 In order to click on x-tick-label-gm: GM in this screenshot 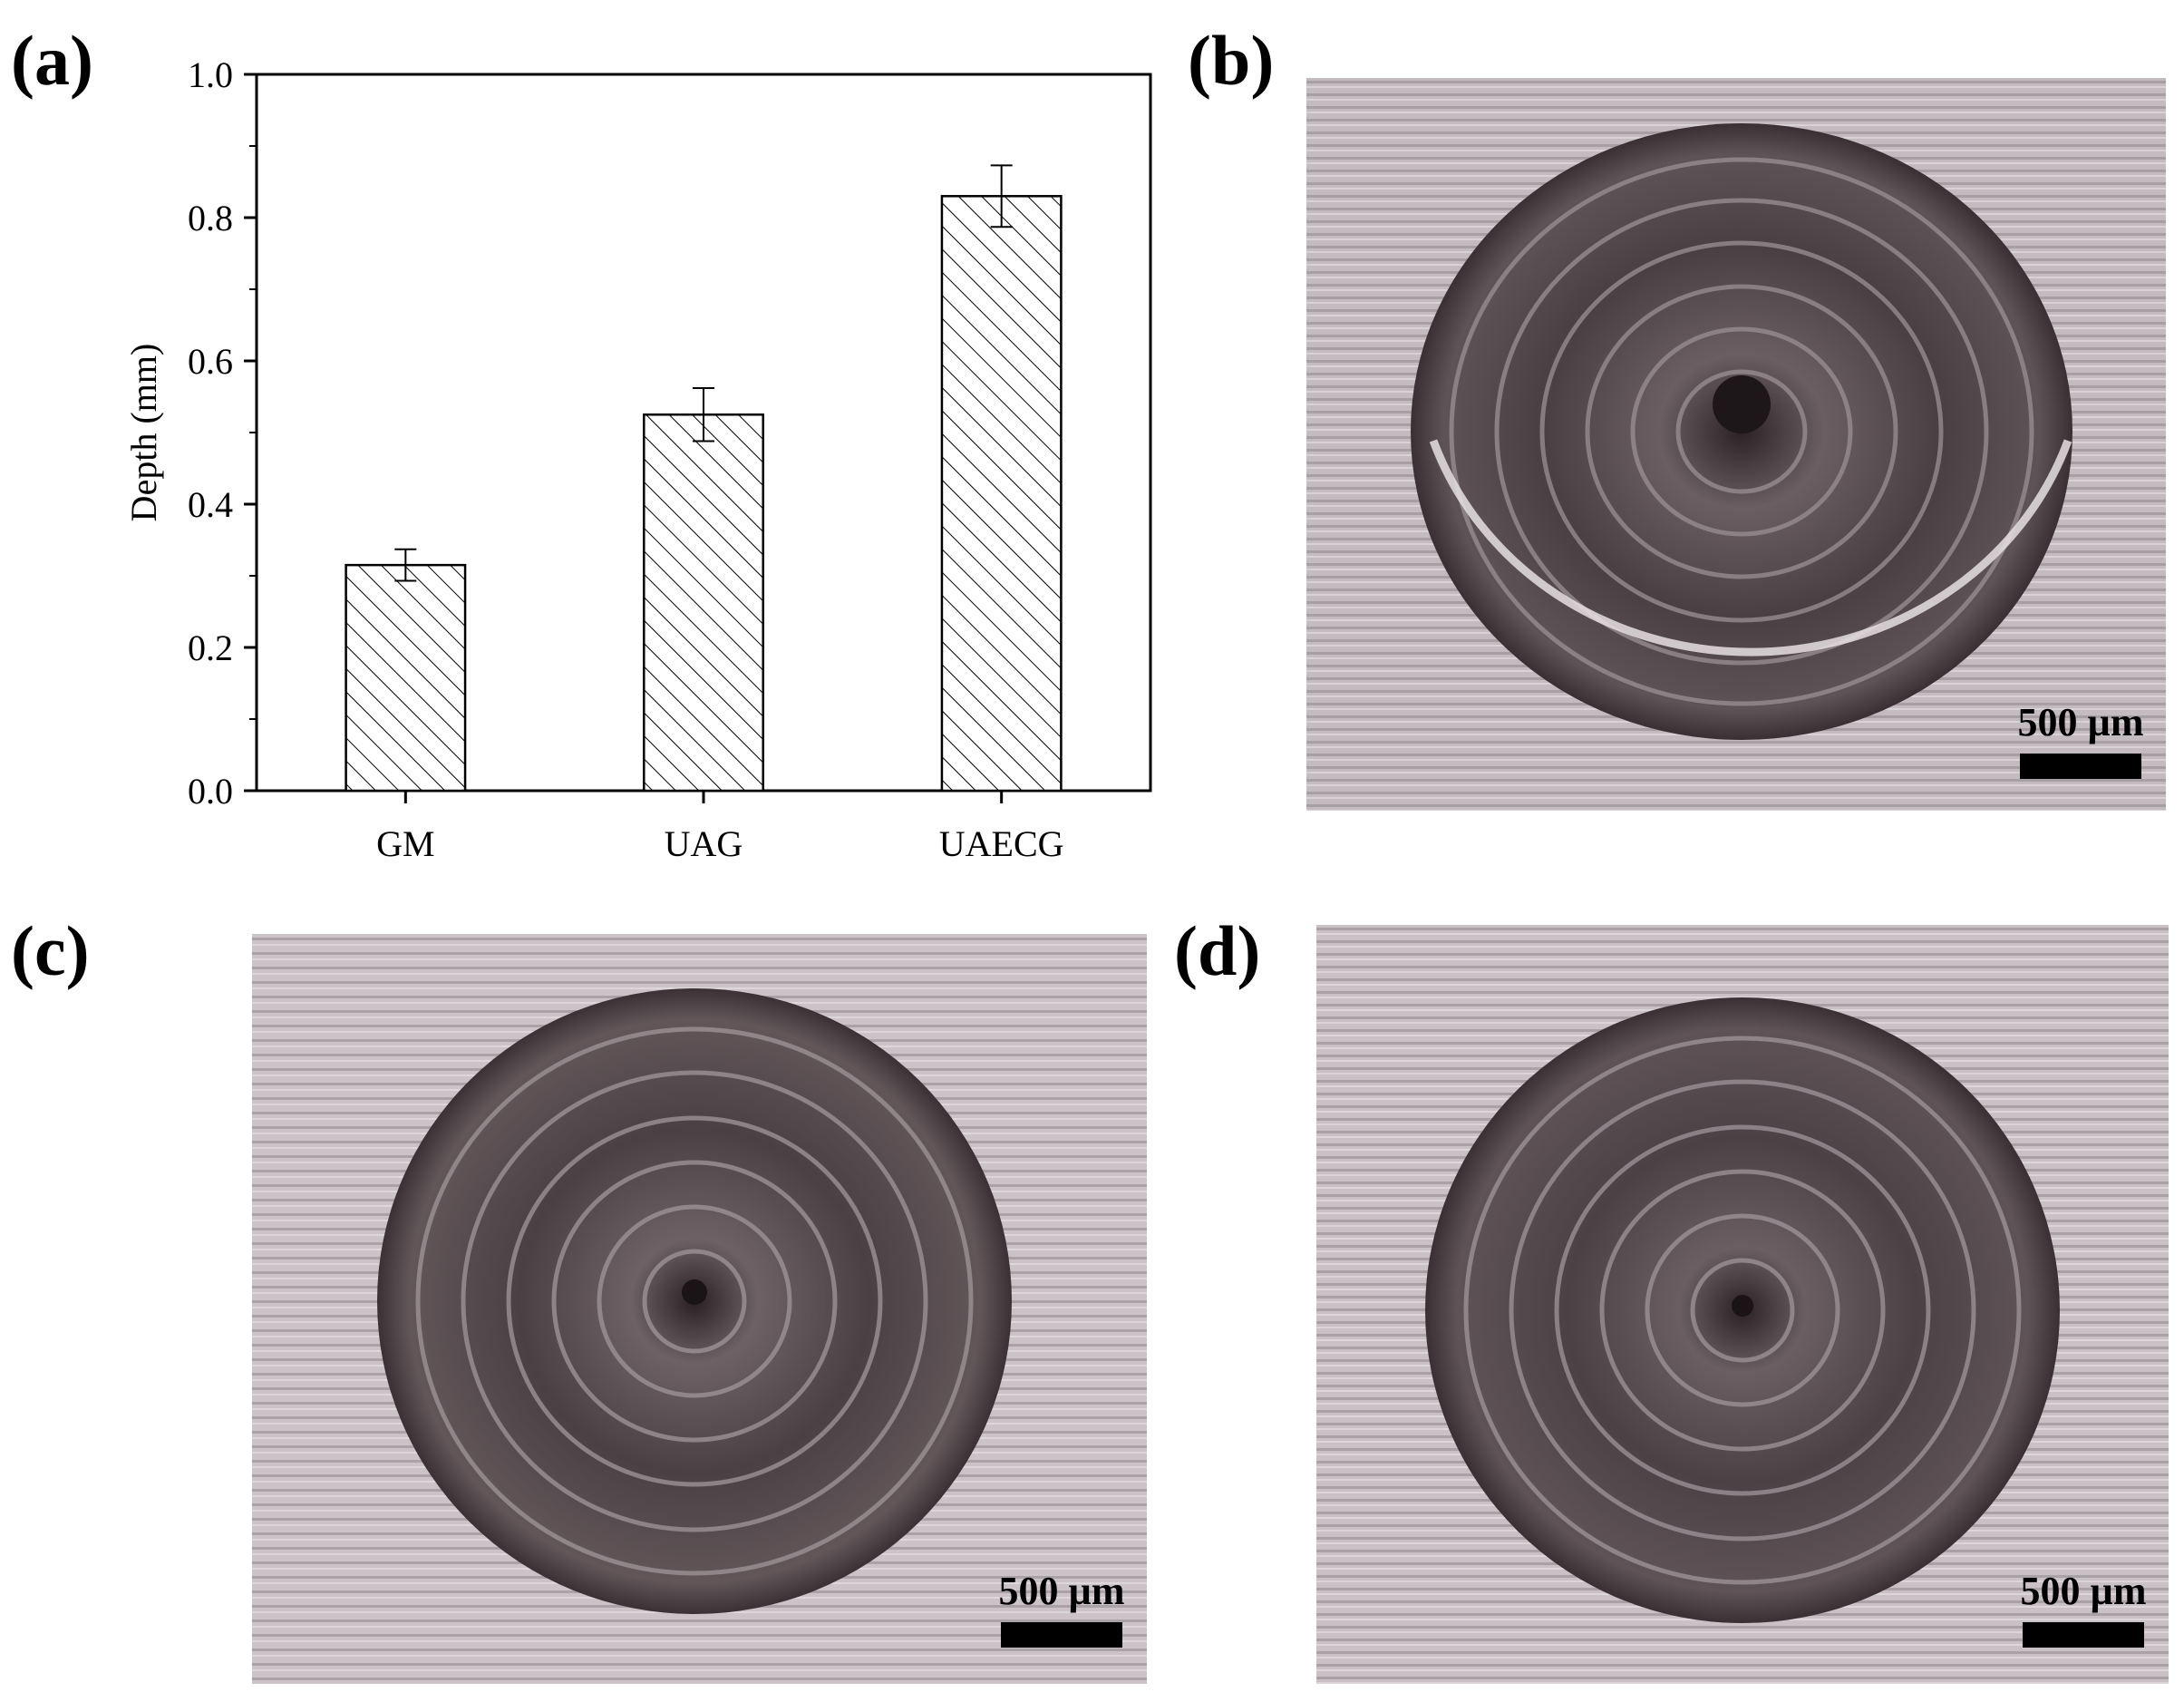, I will do `click(405, 843)`.